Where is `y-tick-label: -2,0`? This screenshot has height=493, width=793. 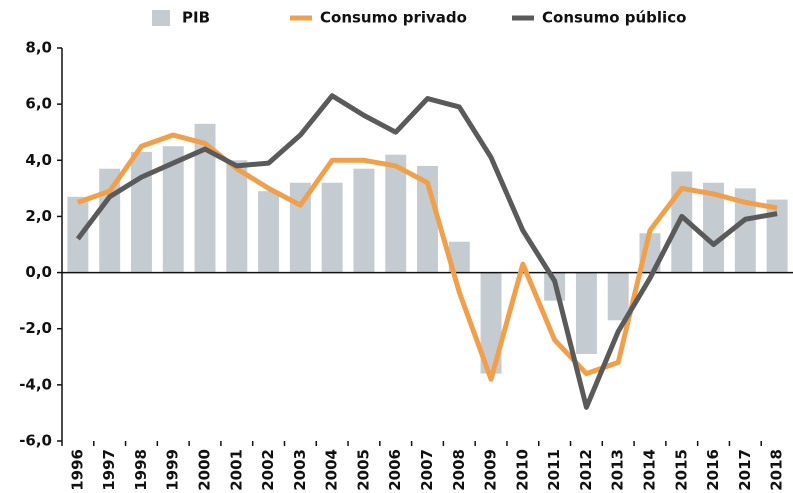
y-tick-label: -2,0 is located at coordinates (35, 328).